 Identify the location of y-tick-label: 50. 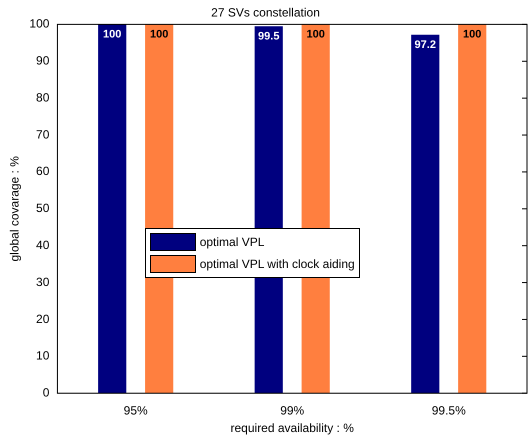
(43, 208).